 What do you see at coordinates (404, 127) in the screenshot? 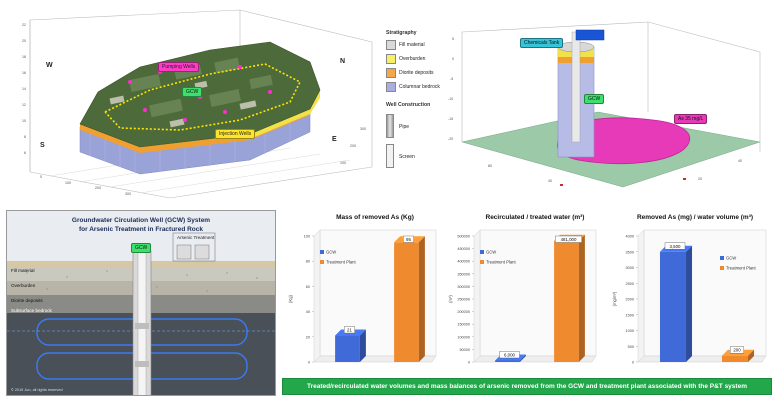
I see `well-label-pipe: Pipe` at bounding box center [404, 127].